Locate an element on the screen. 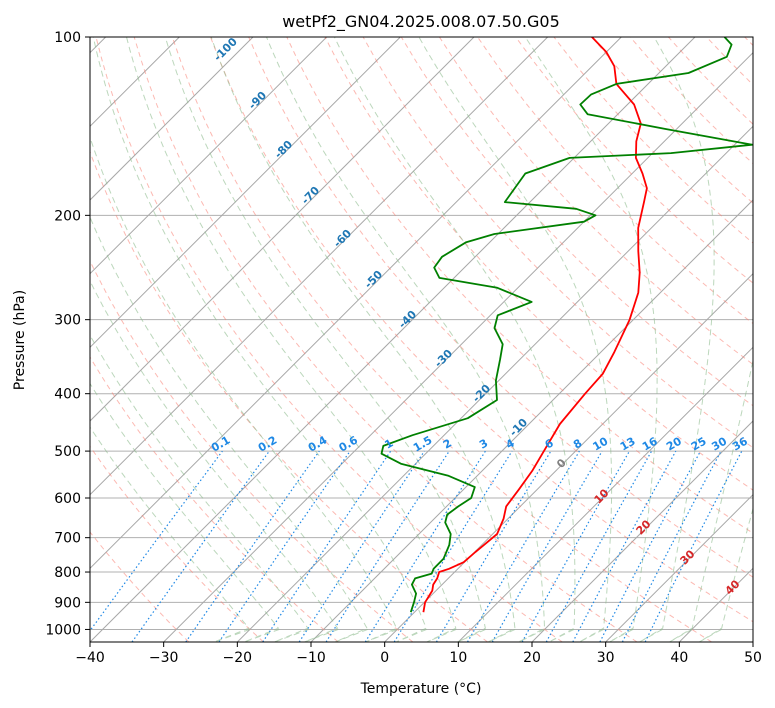 The width and height of the screenshot is (775, 708). isotherm-label: -80 is located at coordinates (283, 149).